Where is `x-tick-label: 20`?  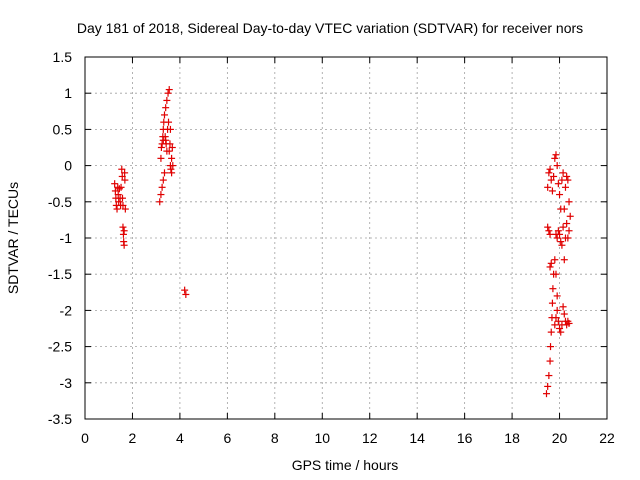 x-tick-label: 20 is located at coordinates (560, 438).